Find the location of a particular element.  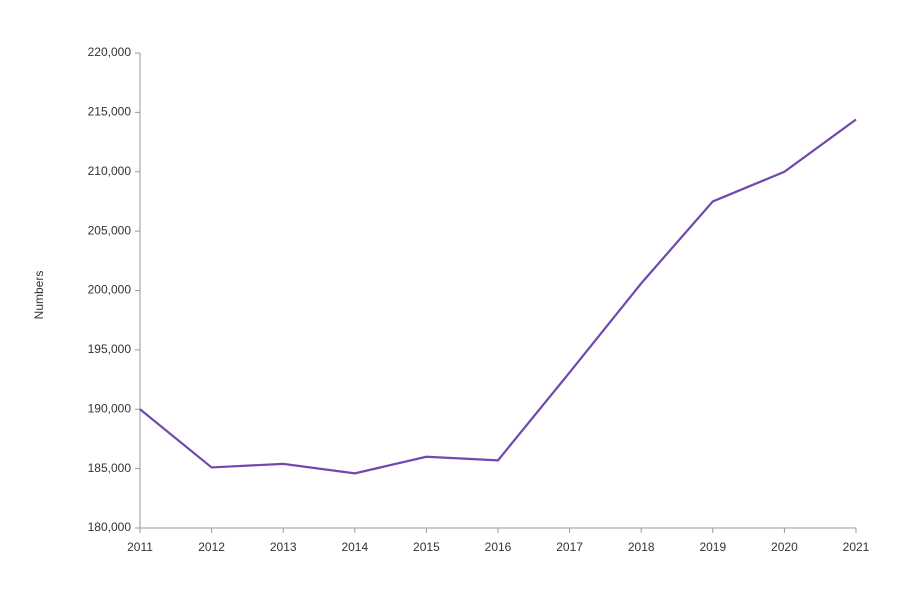

y-tick-label: 195,000 is located at coordinates (110, 349).